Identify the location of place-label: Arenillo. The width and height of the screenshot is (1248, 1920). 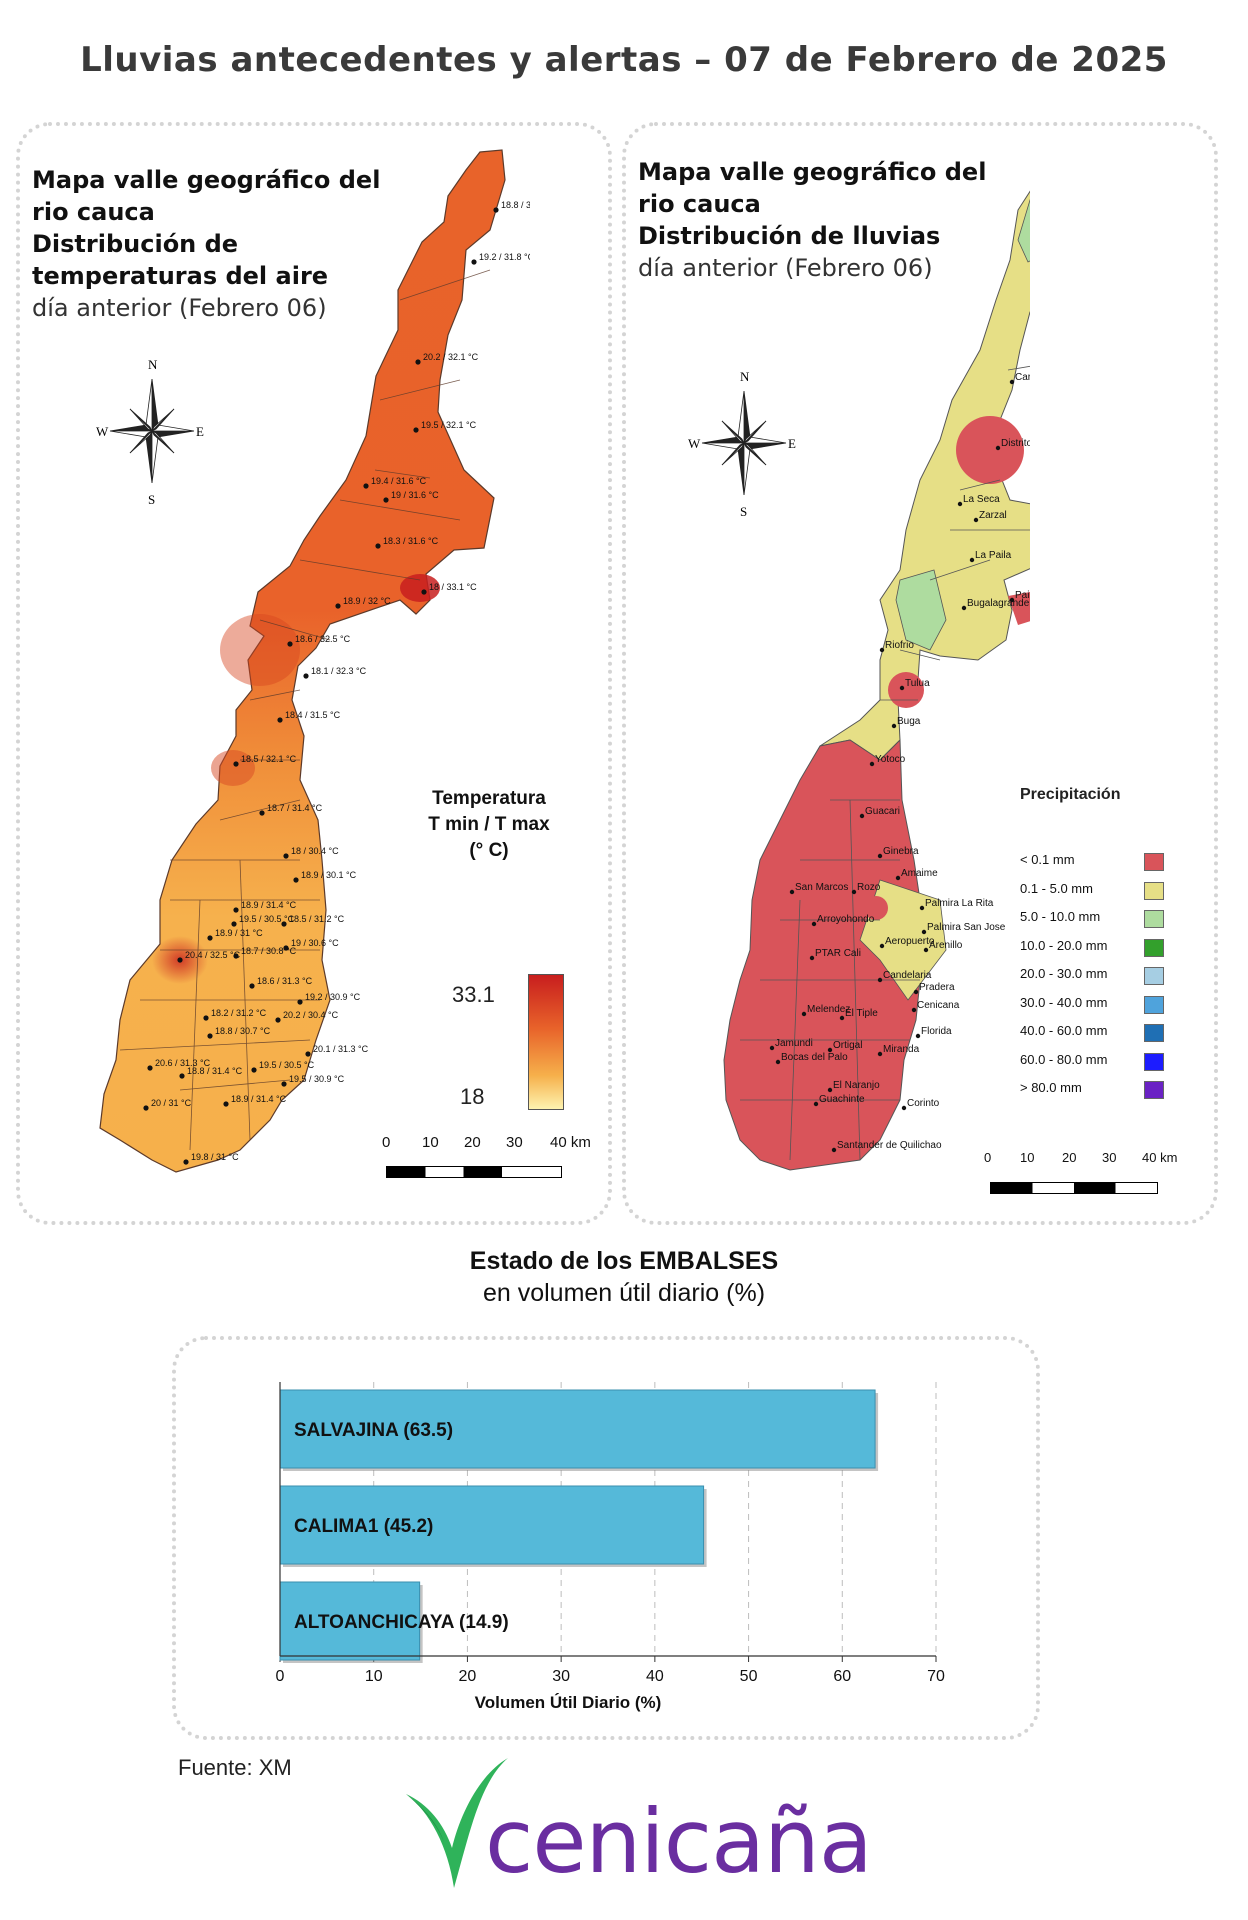
(946, 945).